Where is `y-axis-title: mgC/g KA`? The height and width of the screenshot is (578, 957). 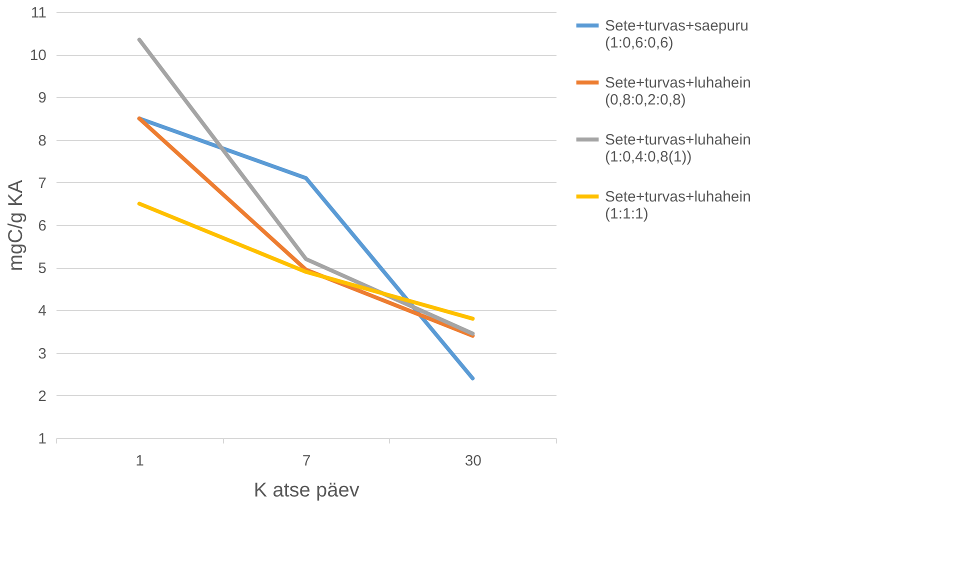 y-axis-title: mgC/g KA is located at coordinates (15, 225).